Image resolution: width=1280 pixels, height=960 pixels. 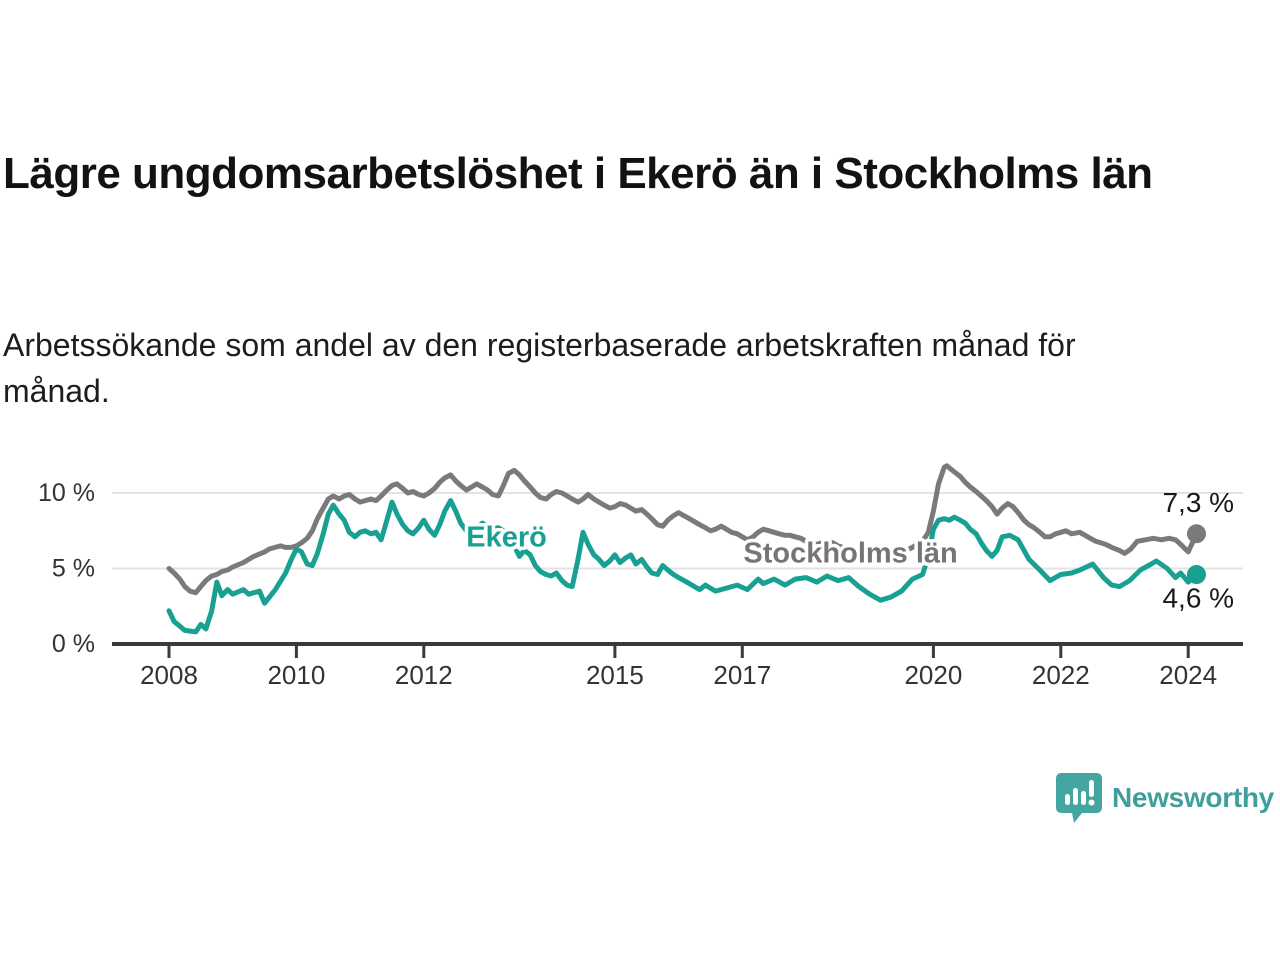 What do you see at coordinates (424, 675) in the screenshot?
I see `x-tick-label: 2012` at bounding box center [424, 675].